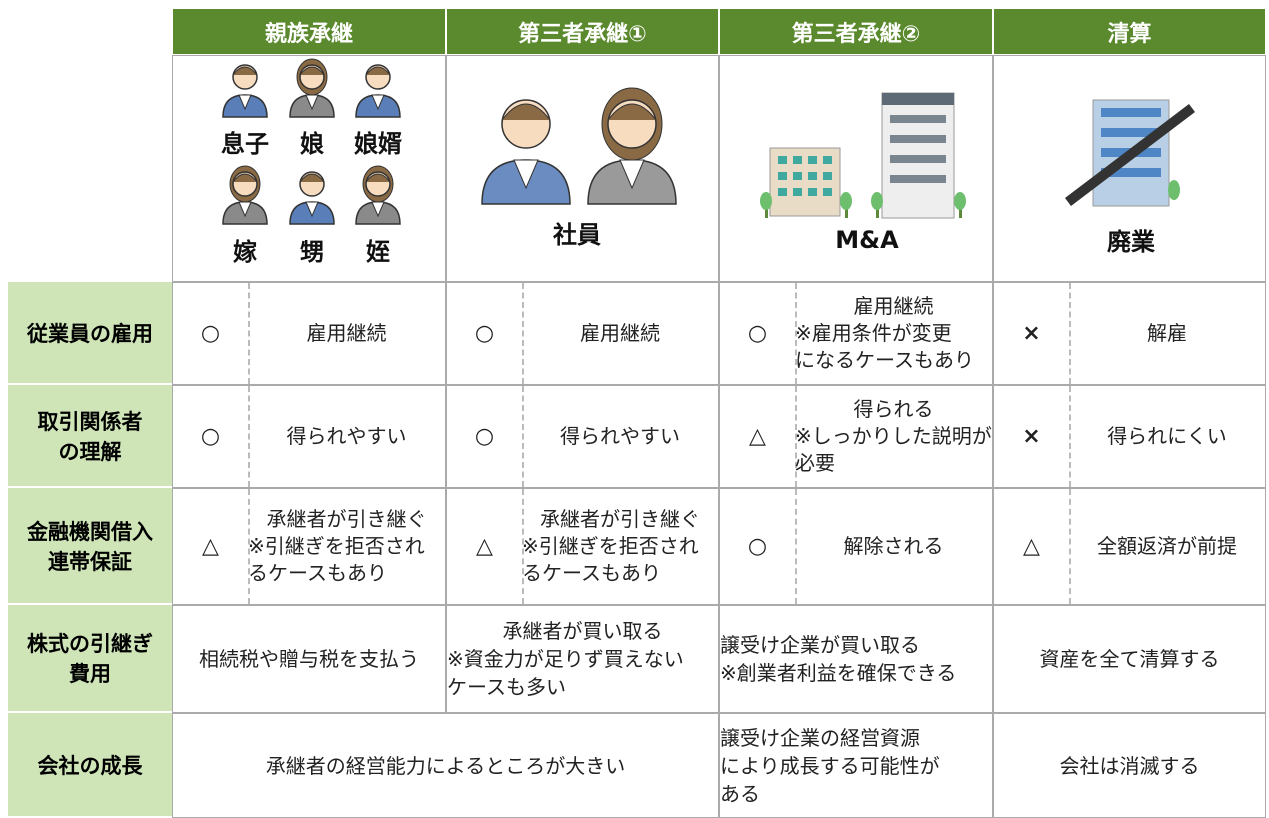  I want to click on text-line: により成長する可能性が, so click(830, 765).